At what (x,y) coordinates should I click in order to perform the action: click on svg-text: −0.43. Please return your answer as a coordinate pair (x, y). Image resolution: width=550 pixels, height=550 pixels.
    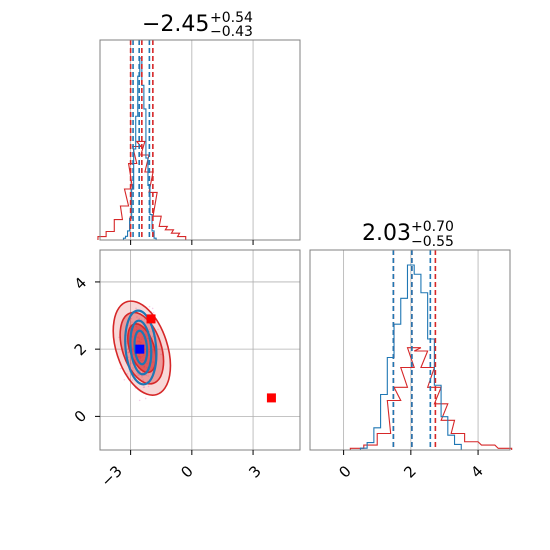
    Looking at the image, I should click on (231, 32).